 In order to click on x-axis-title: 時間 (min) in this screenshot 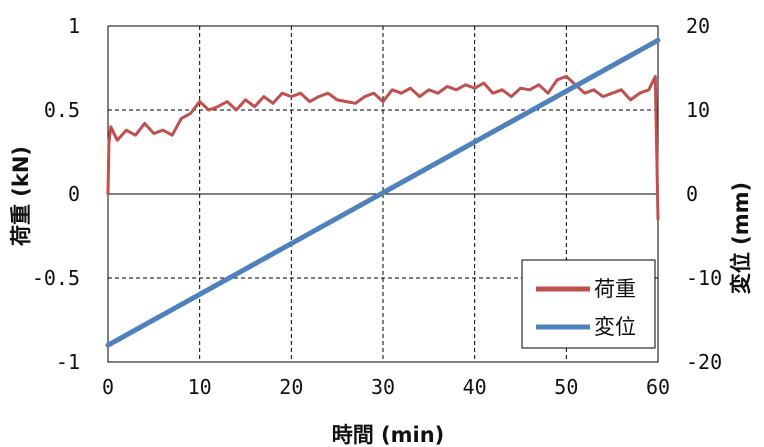, I will do `click(388, 435)`.